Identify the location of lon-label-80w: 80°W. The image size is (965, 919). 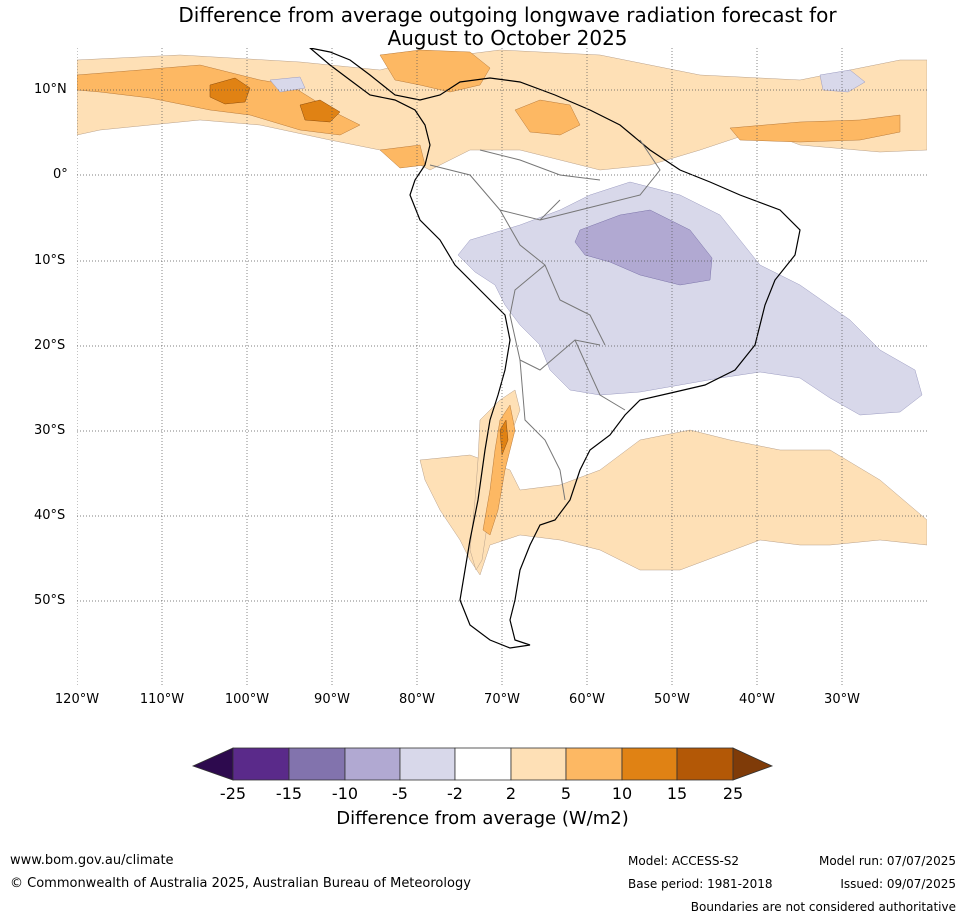
(417, 699).